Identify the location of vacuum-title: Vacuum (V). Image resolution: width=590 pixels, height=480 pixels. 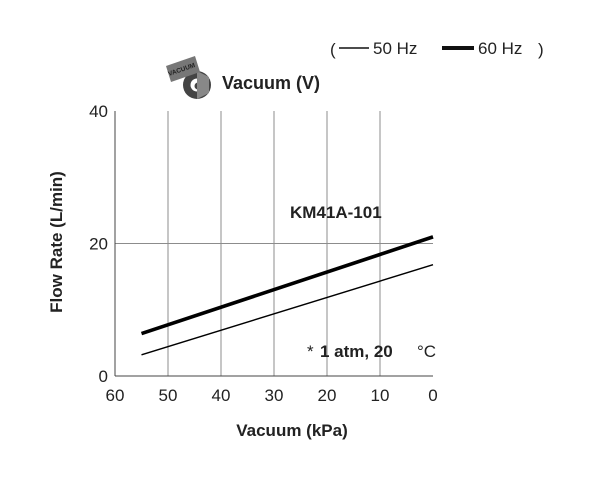
(271, 83).